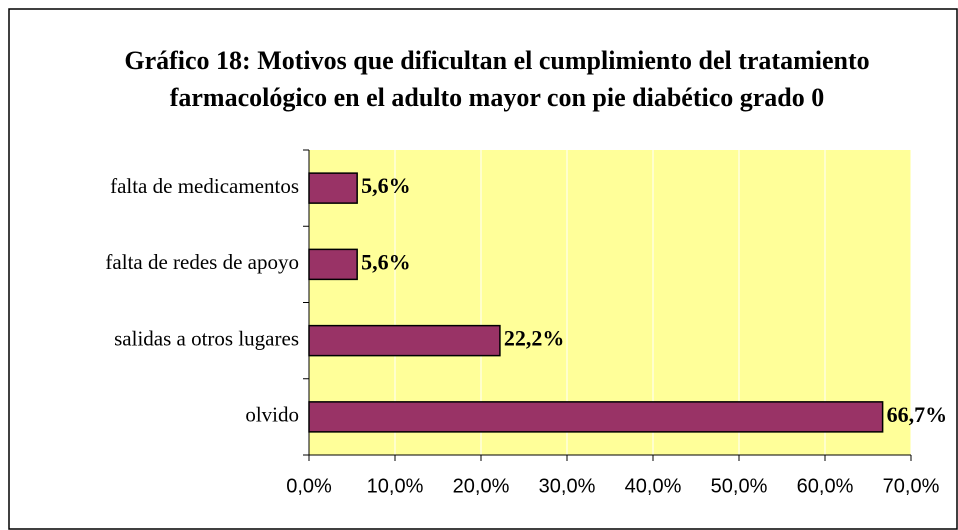  I want to click on y-tick-label: olvido, so click(272, 415).